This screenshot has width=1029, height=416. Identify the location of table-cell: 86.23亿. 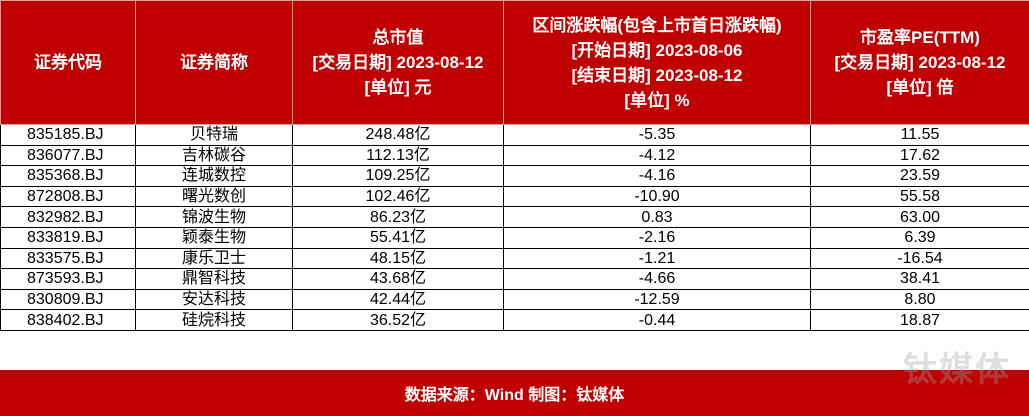
(398, 217).